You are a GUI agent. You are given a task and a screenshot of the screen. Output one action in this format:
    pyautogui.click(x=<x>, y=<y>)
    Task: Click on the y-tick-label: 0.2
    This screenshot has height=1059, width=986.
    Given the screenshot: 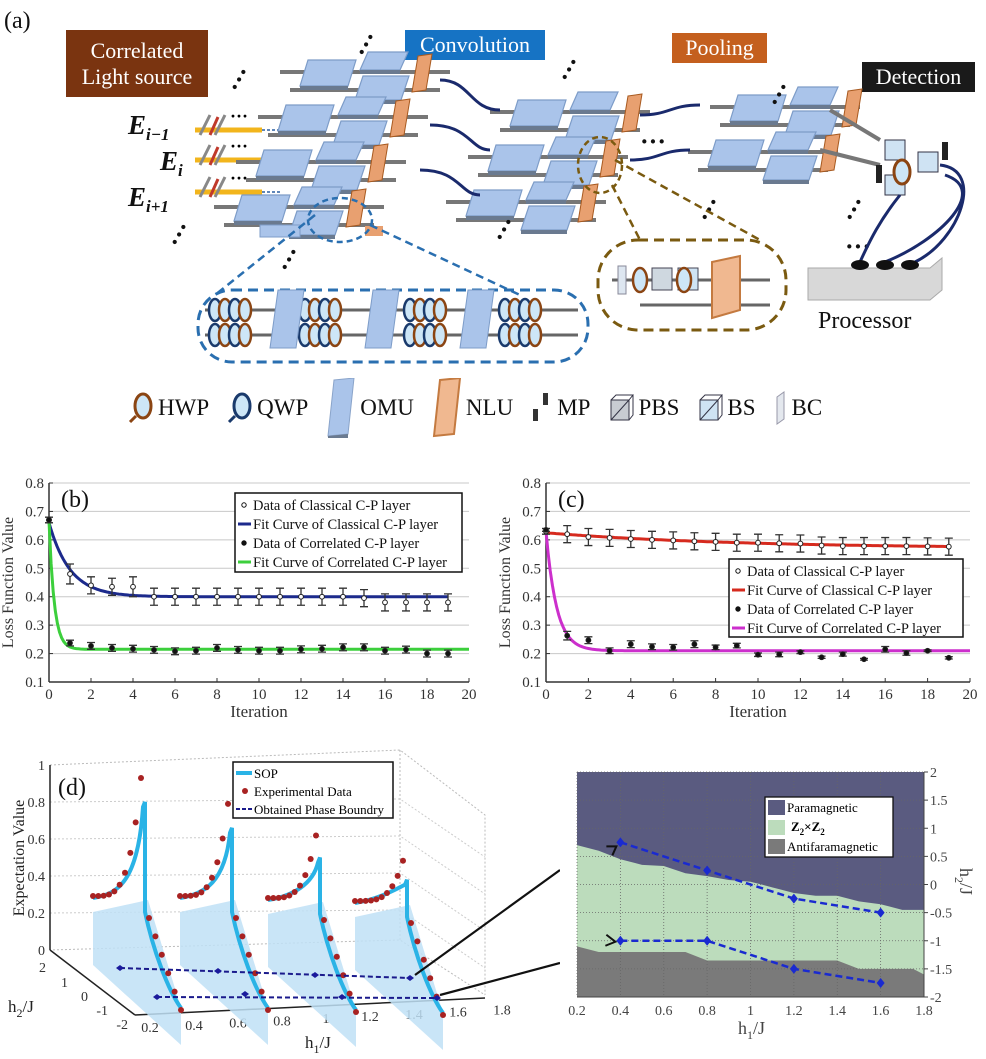 What is the action you would take?
    pyautogui.click(x=34, y=655)
    